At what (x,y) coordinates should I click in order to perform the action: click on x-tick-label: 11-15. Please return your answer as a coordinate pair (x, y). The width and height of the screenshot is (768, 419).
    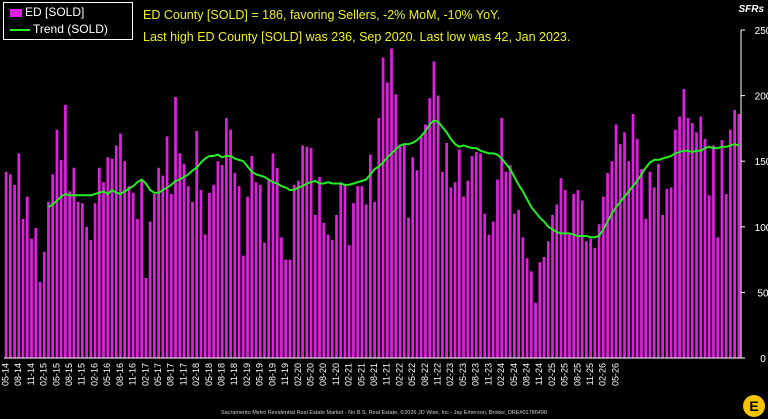
    Looking at the image, I should click on (82, 374).